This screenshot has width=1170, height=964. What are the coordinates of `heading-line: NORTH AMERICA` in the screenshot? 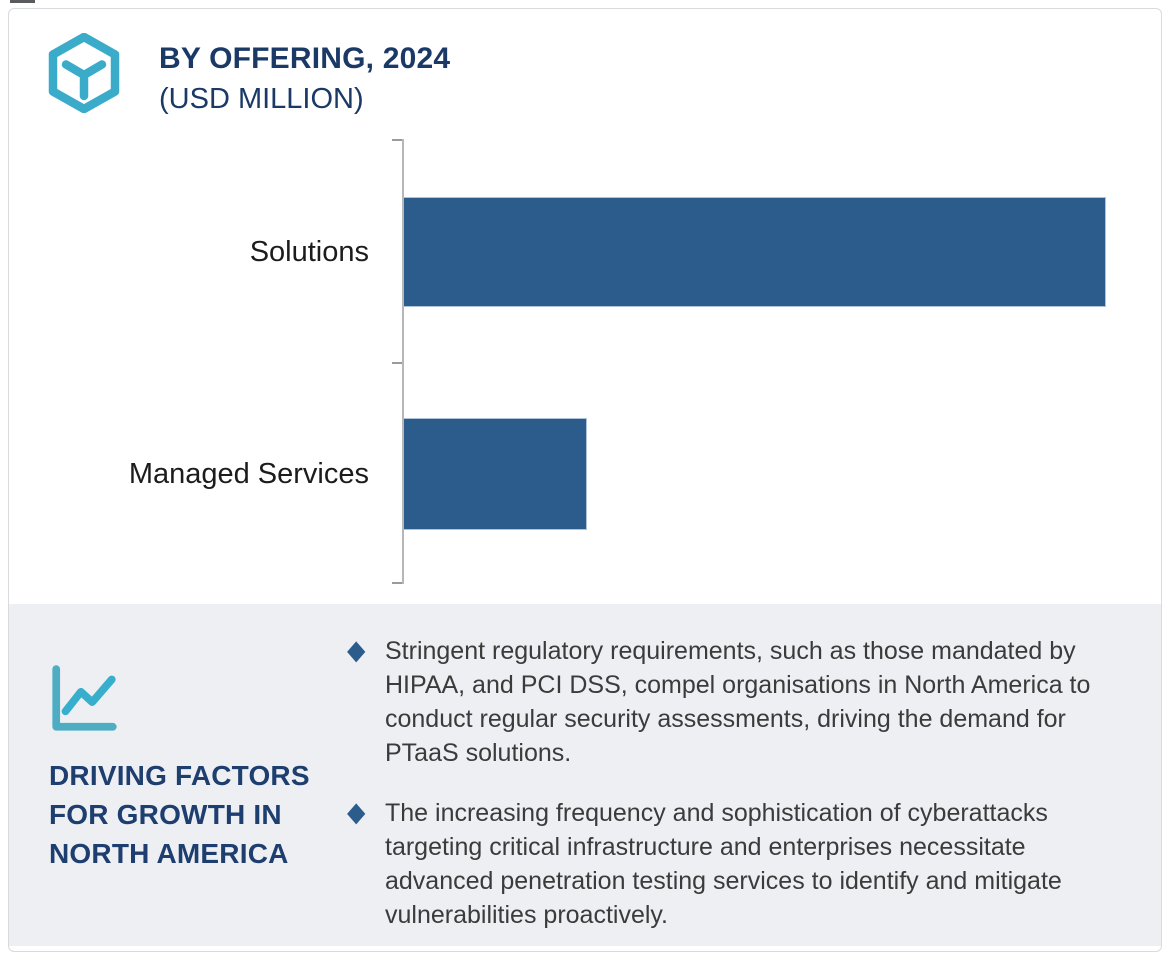 It's located at (169, 853).